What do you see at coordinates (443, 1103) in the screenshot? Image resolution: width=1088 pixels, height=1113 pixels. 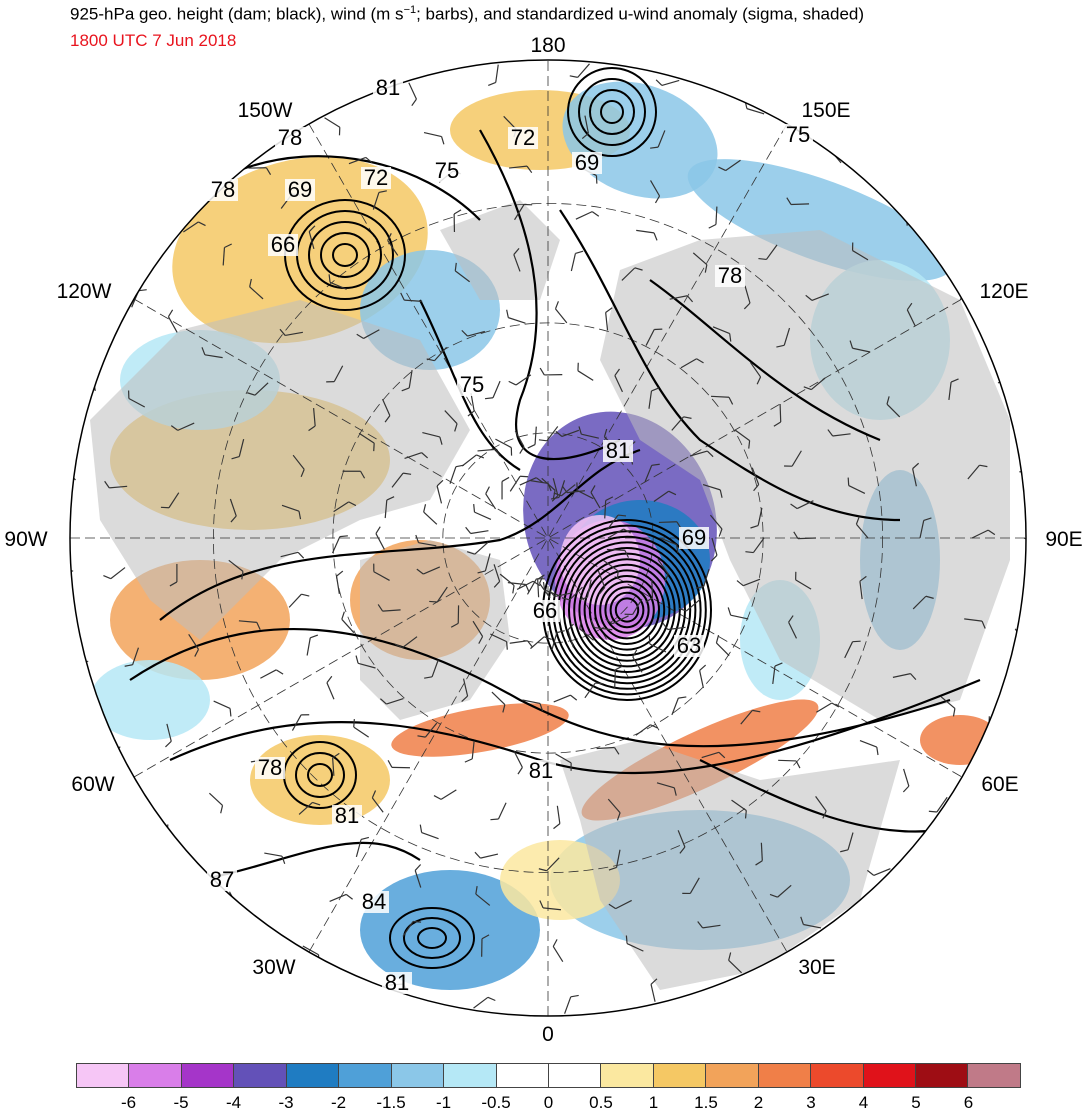 I see `colorbar-label: -1` at bounding box center [443, 1103].